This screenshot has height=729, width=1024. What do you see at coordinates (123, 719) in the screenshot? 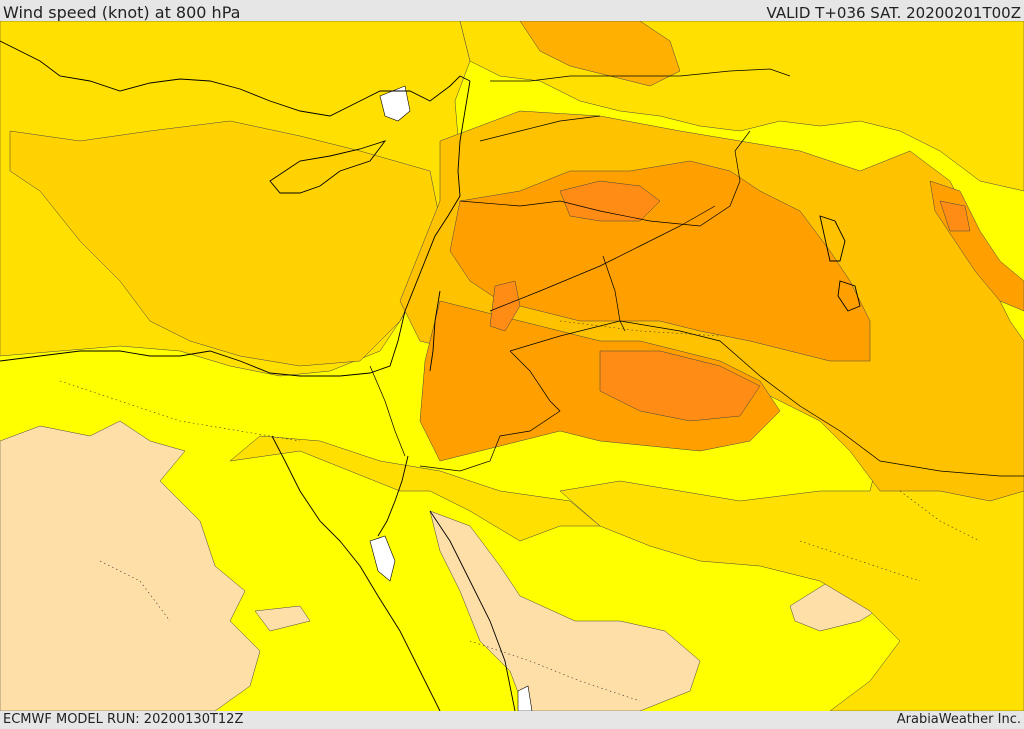
I see `model-run-label: ECMWF MODEL RUN: 20200130T12Z` at bounding box center [123, 719].